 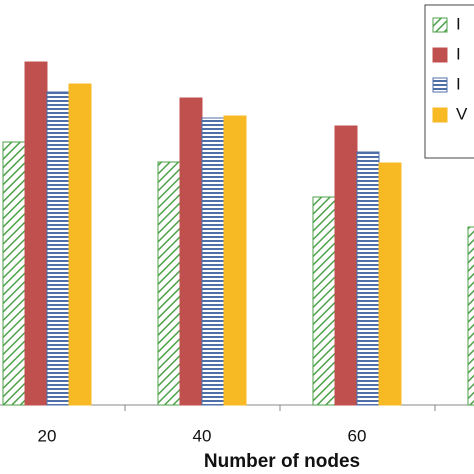 I want to click on legend, so click(x=449, y=81).